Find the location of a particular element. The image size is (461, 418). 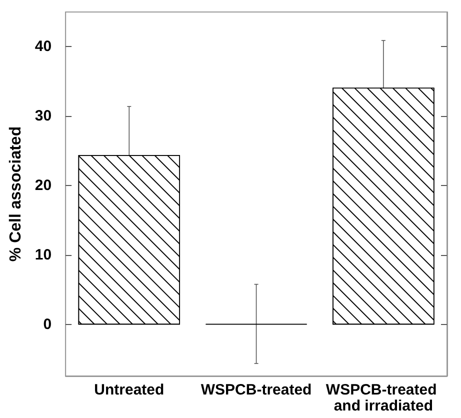

y-tick-label: 30 is located at coordinates (43, 116).